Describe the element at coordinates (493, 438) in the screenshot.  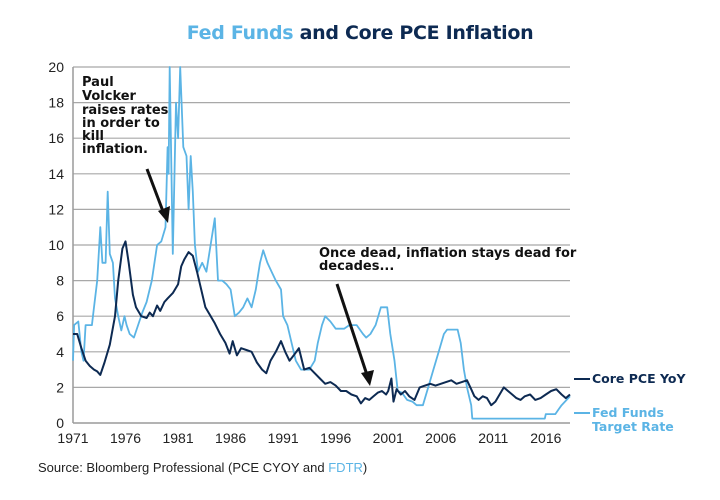
I see `x-tick-label: 2011` at that location.